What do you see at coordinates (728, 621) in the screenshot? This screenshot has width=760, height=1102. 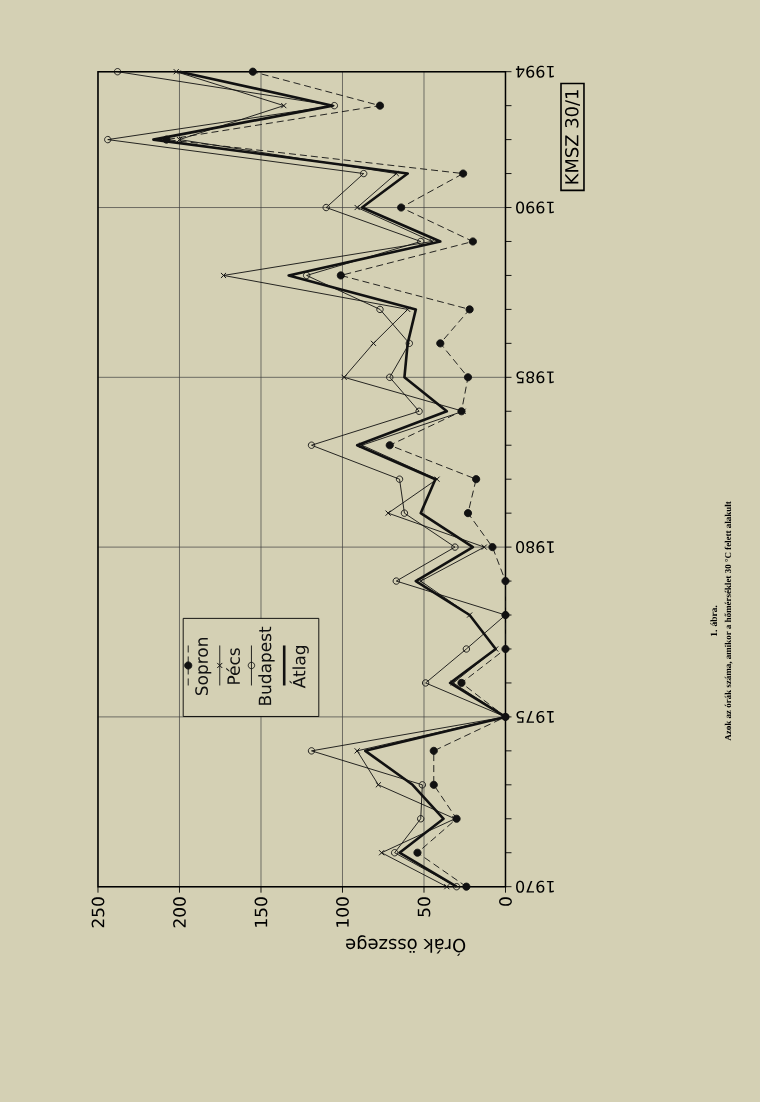 I see `text: Azok az órák száma, amikor a hőmérséklet 30 °C felett alakult` at bounding box center [728, 621].